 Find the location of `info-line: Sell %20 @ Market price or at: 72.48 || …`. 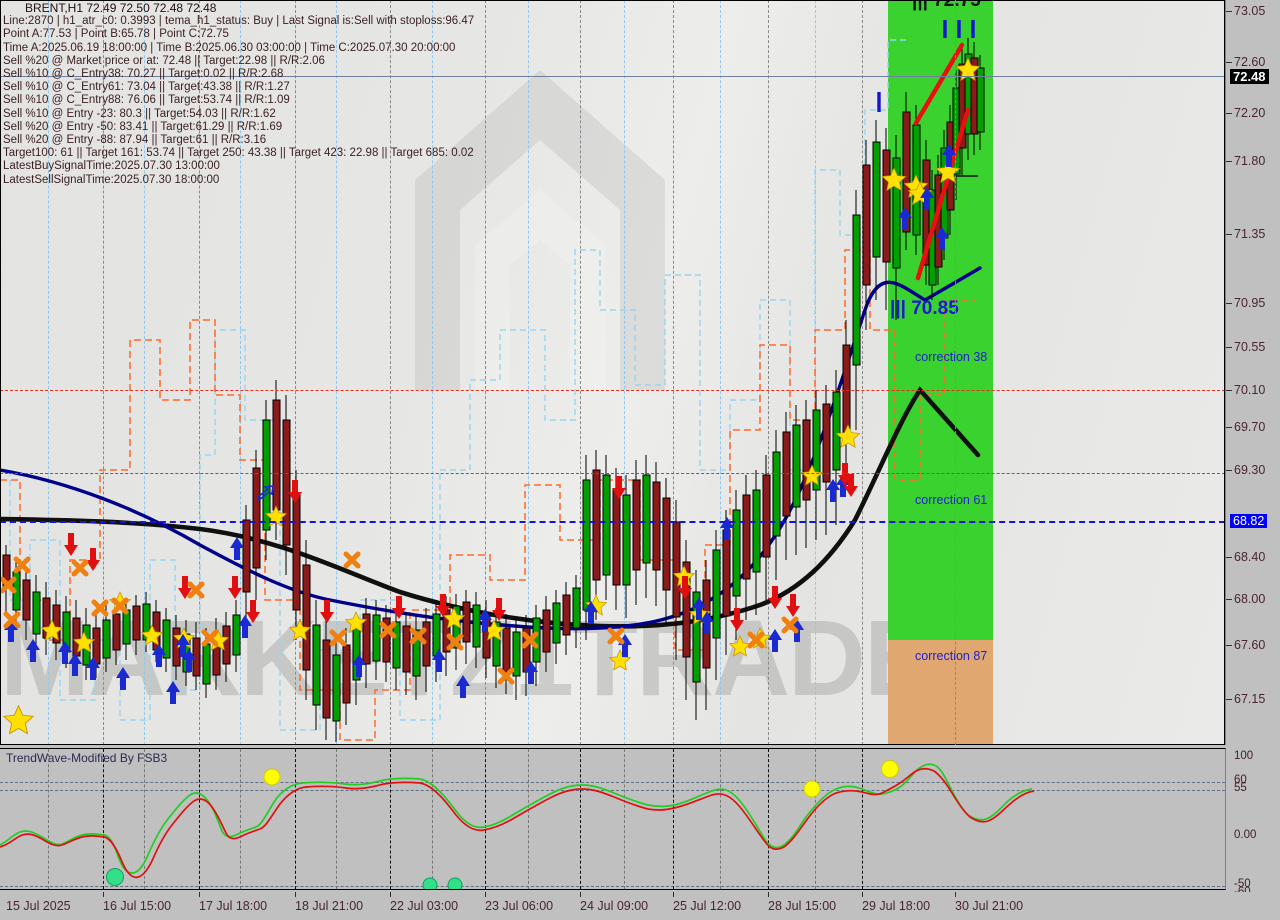

info-line: Sell %20 @ Market price or at: 72.48 || … is located at coordinates (164, 60).